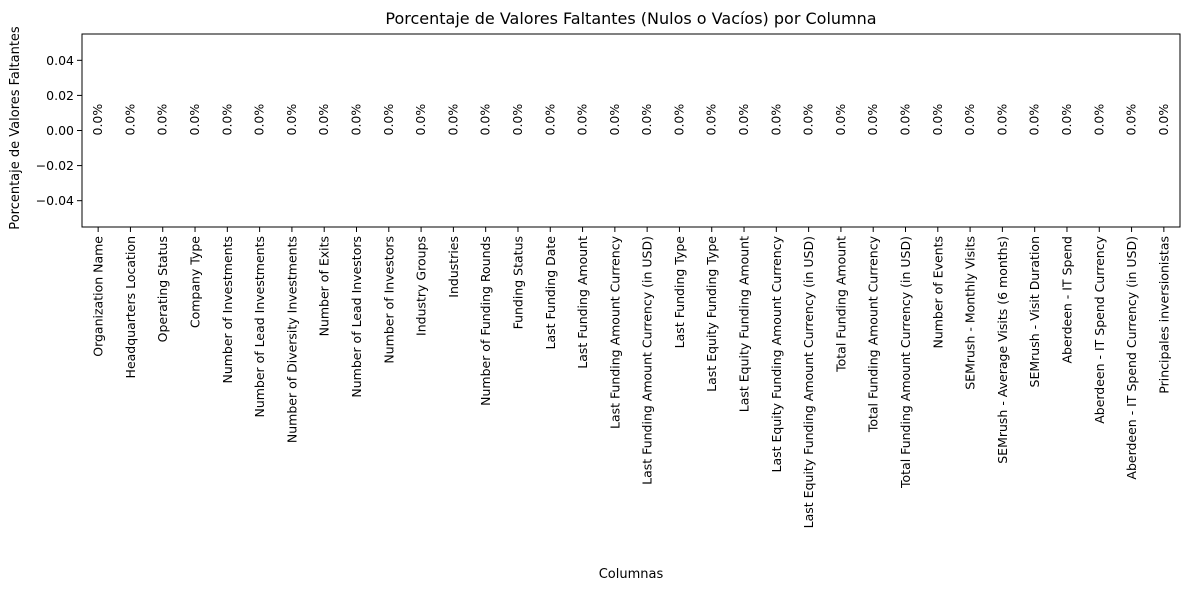 This screenshot has height=590, width=1189. Describe the element at coordinates (356, 317) in the screenshot. I see `x-tick-label: Number of Lead Investors` at that location.